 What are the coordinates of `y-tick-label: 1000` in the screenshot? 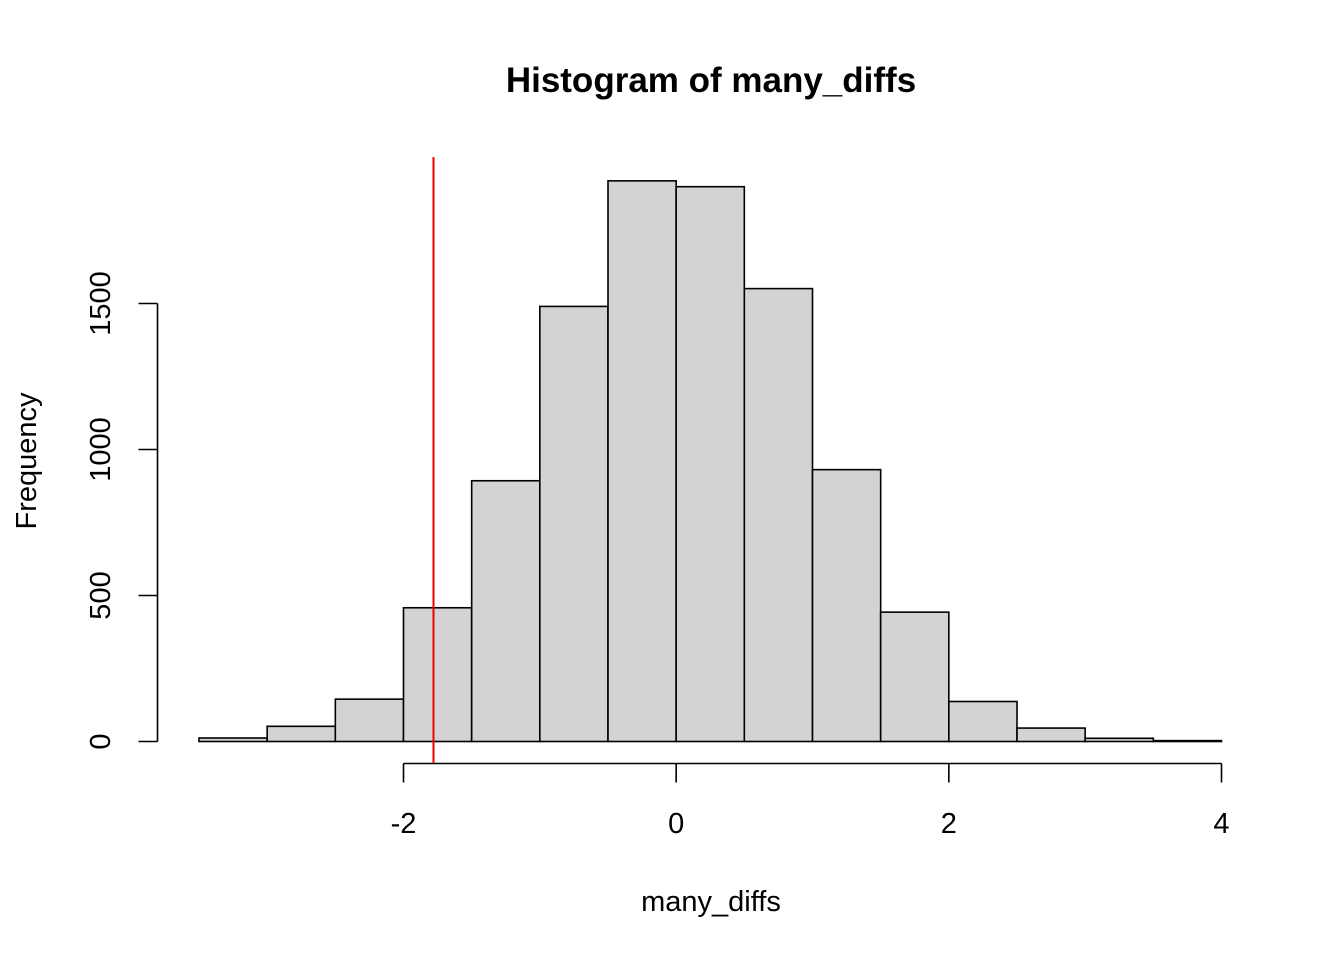 It's located at (101, 449).